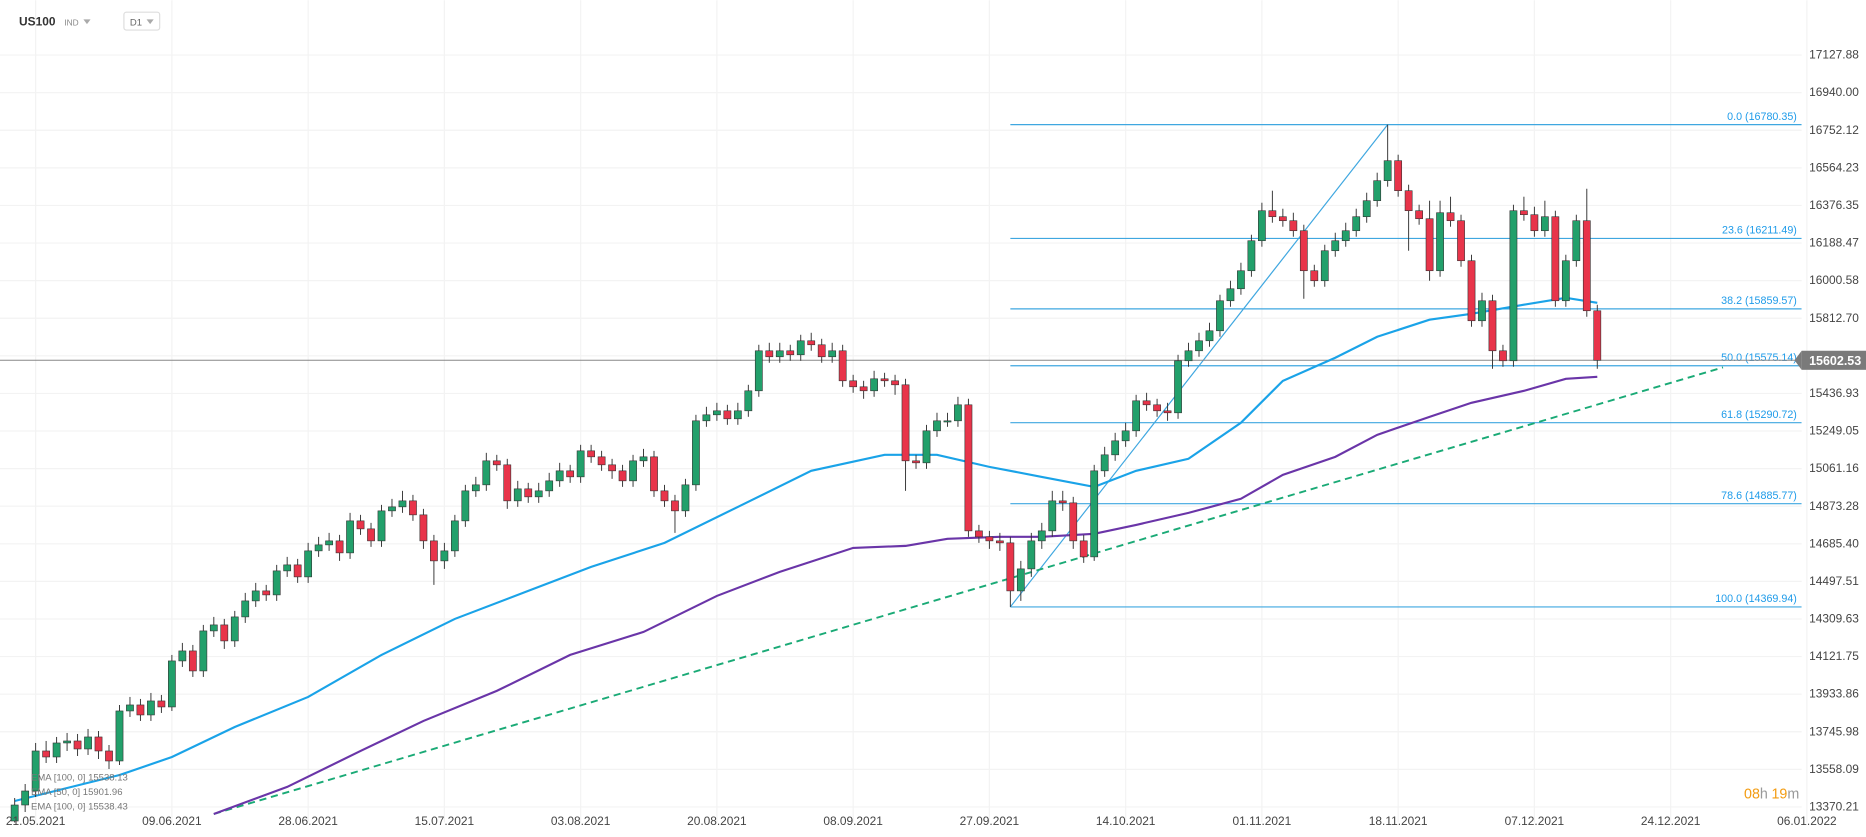  I want to click on y-tick-label: 16376.35, so click(1834, 205).